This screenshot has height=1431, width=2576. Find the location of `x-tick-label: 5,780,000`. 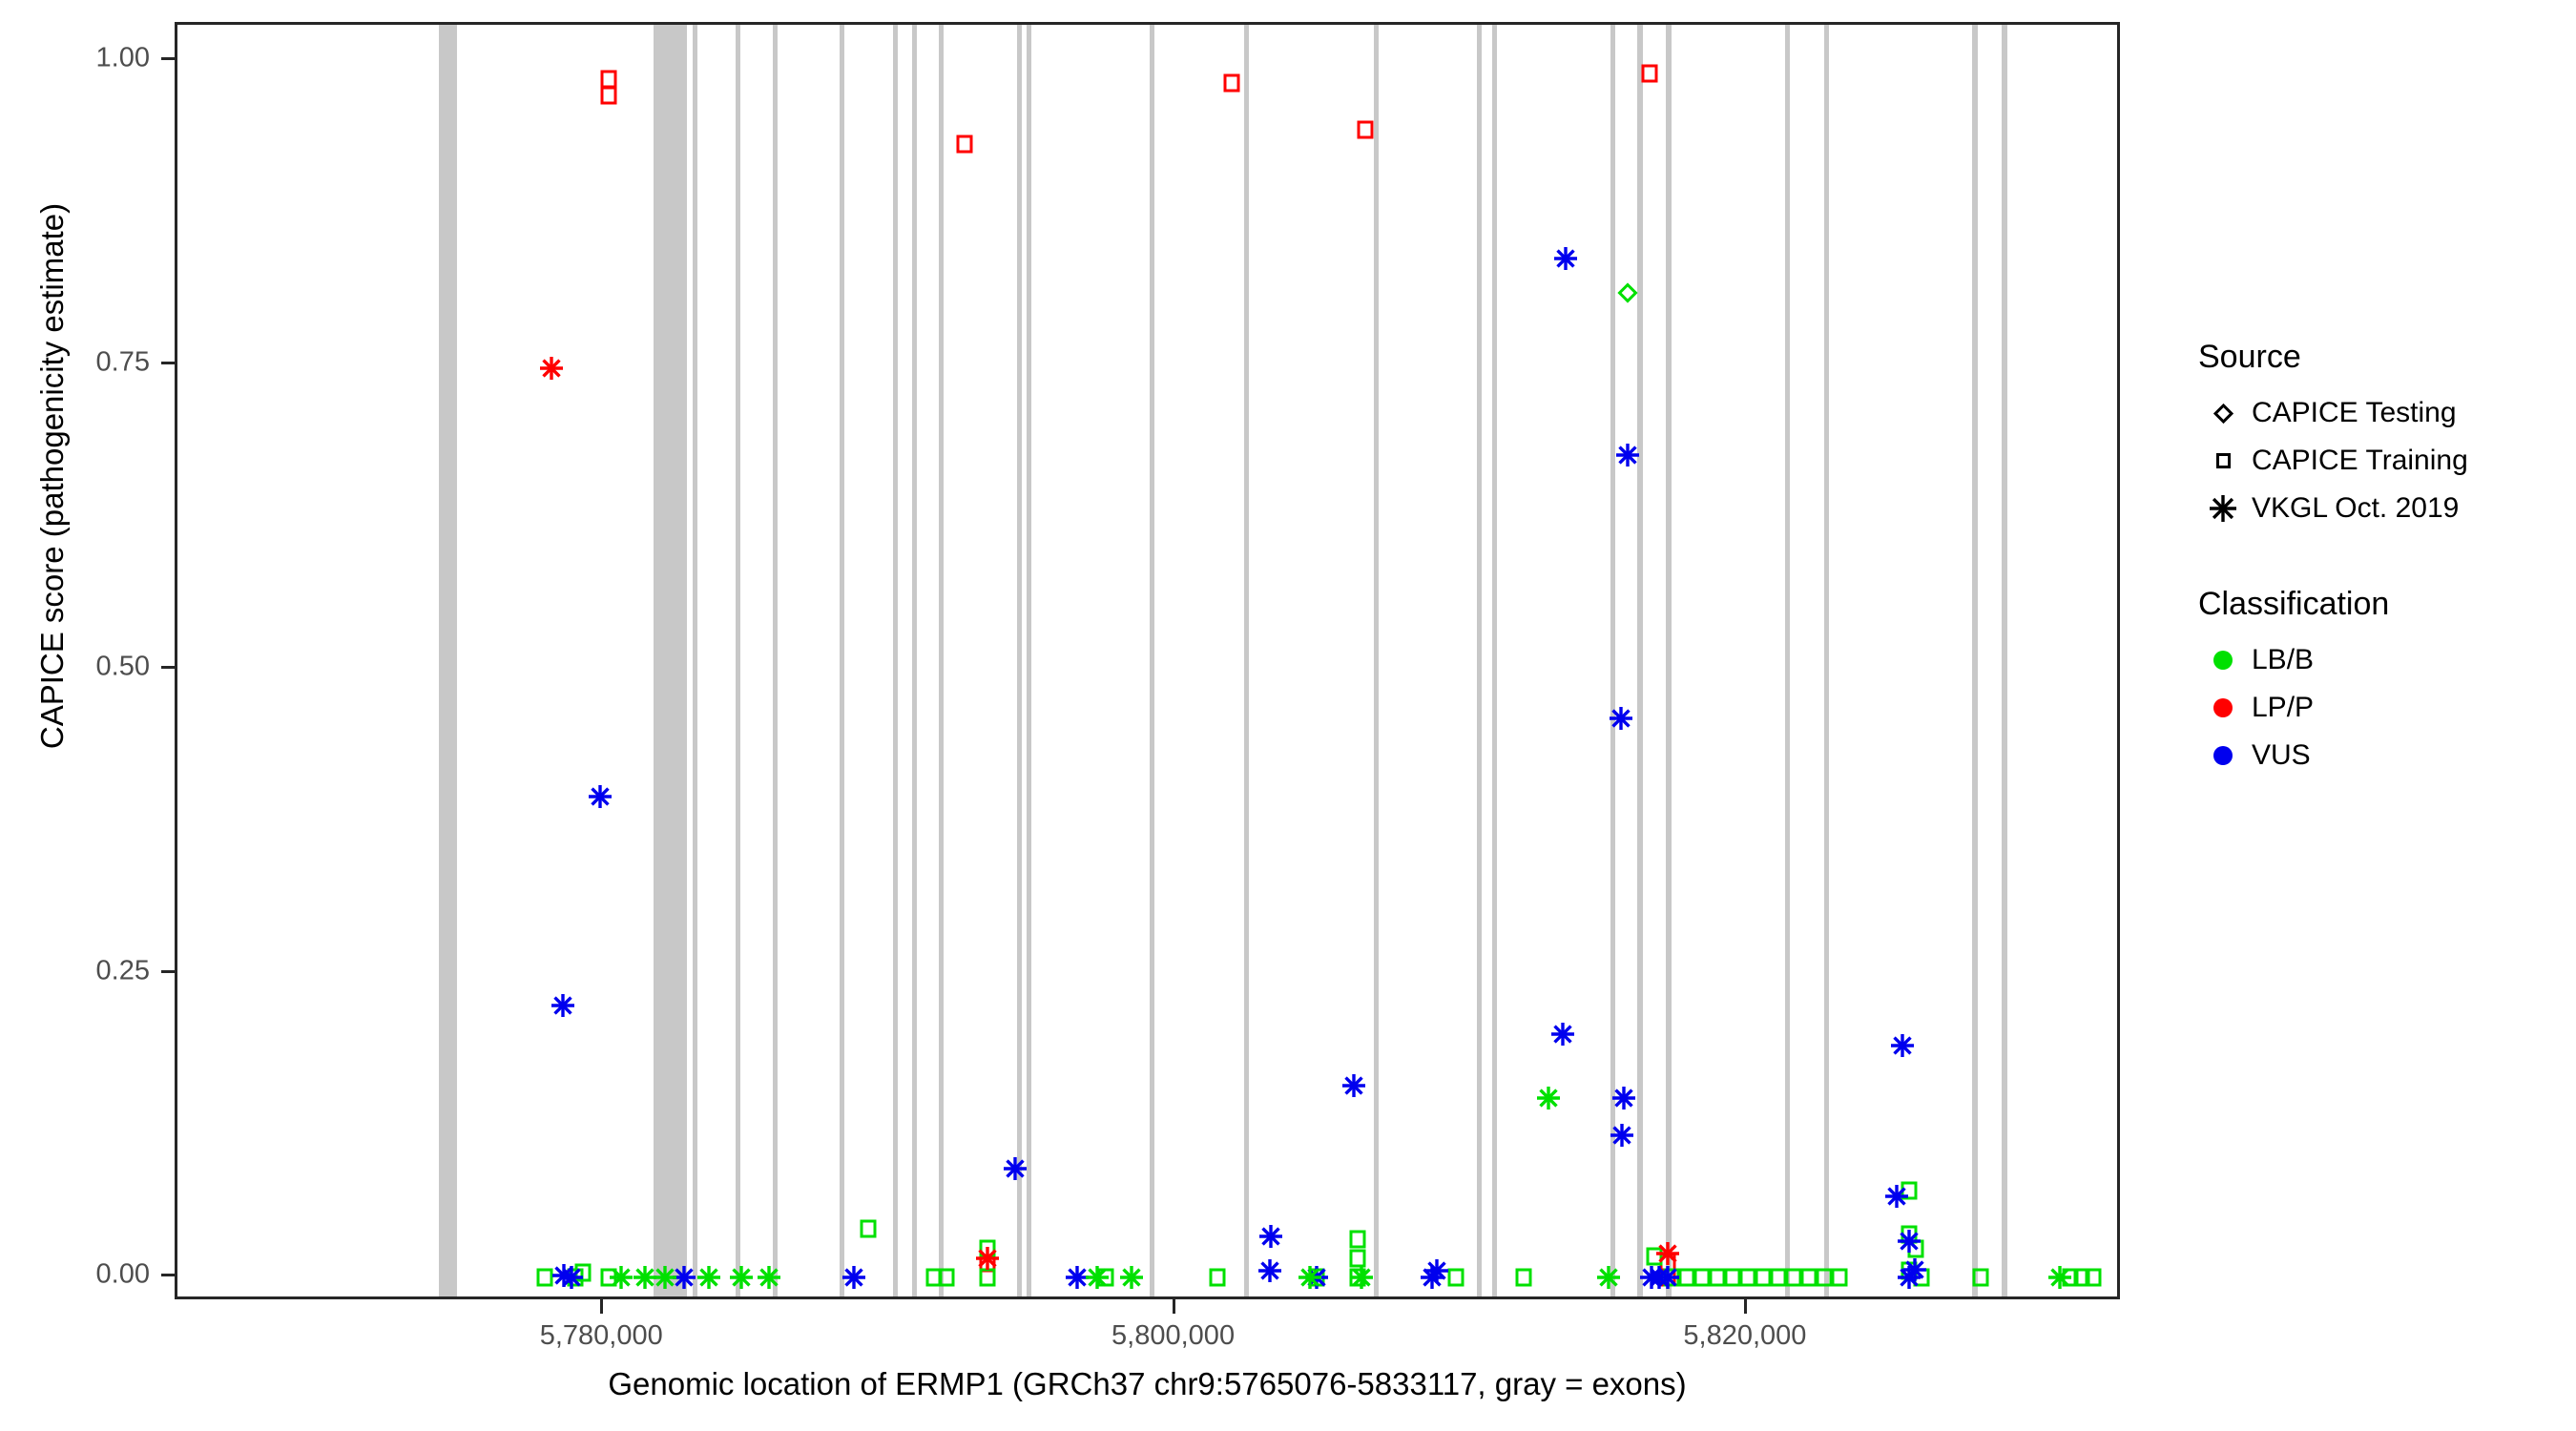

x-tick-label: 5,780,000 is located at coordinates (601, 1335).